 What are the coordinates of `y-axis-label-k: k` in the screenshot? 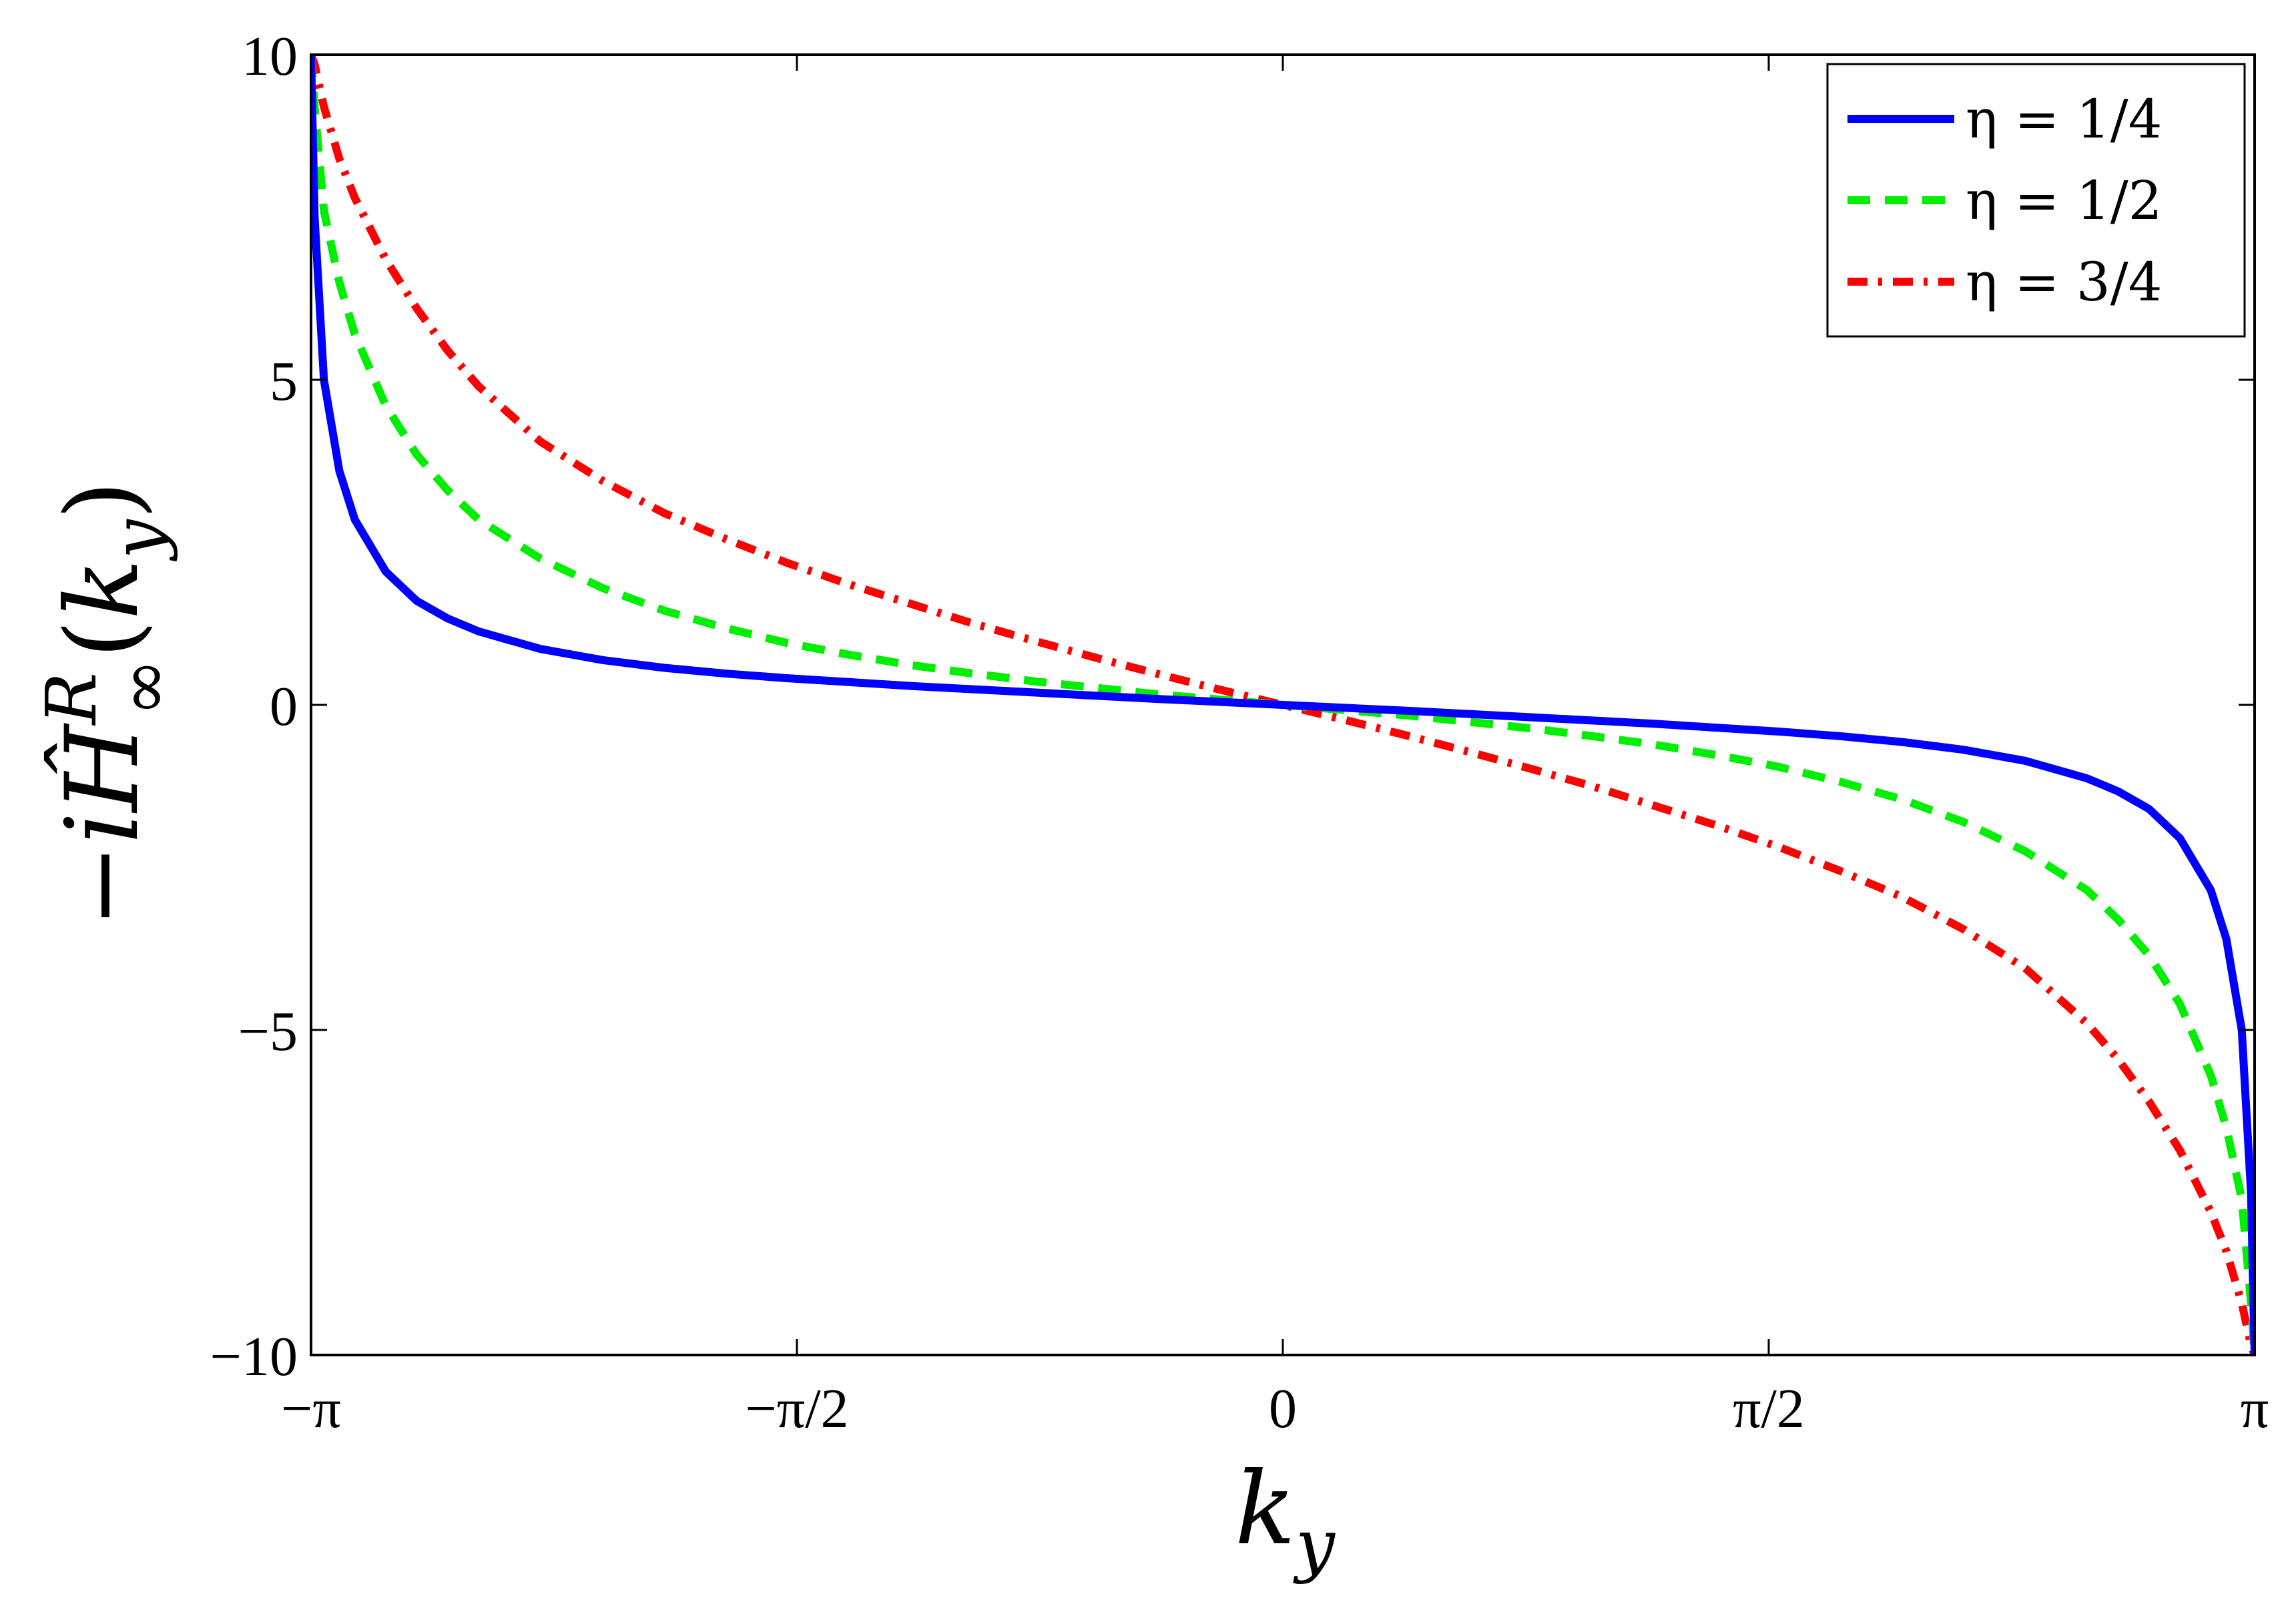 It's located at (103, 589).